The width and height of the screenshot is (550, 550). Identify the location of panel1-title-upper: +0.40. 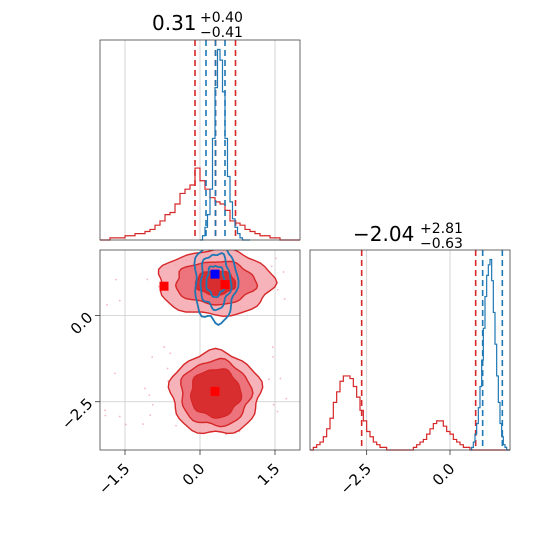
(221, 18).